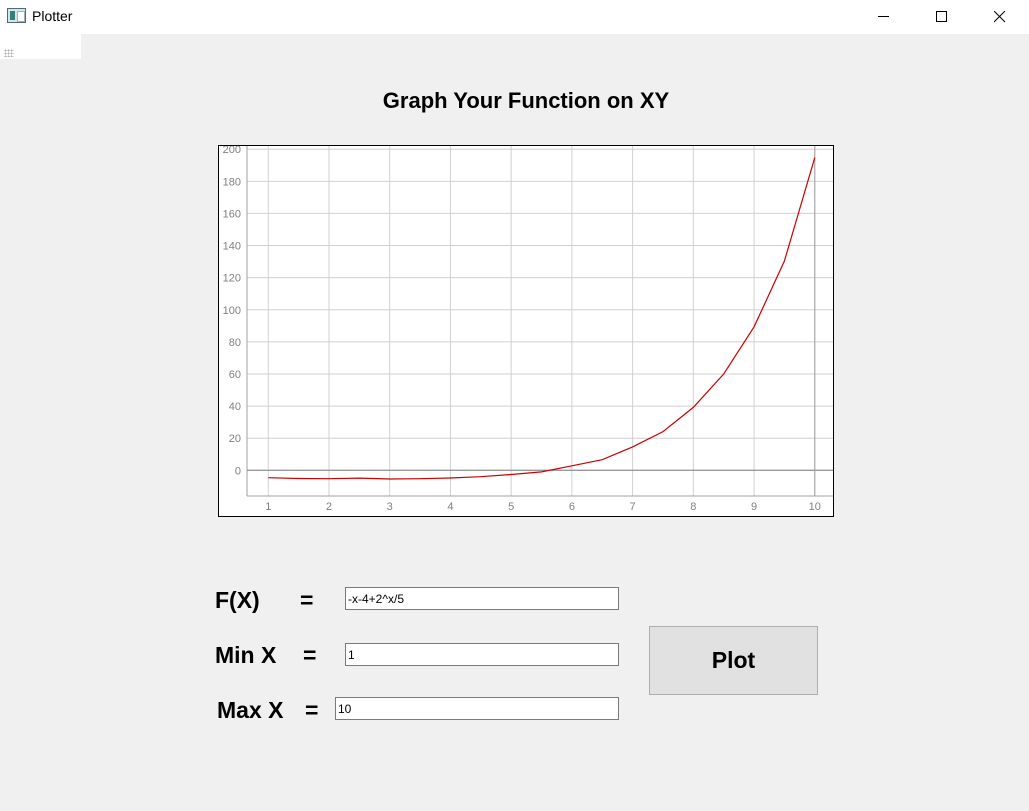 The width and height of the screenshot is (1029, 811). Describe the element at coordinates (235, 375) in the screenshot. I see `y-tick-label-3: 60` at that location.